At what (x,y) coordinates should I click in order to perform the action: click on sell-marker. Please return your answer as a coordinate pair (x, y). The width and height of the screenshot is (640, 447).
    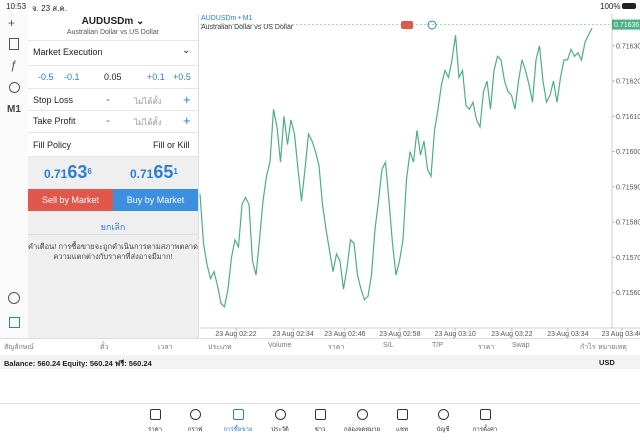
    Looking at the image, I should click on (407, 25).